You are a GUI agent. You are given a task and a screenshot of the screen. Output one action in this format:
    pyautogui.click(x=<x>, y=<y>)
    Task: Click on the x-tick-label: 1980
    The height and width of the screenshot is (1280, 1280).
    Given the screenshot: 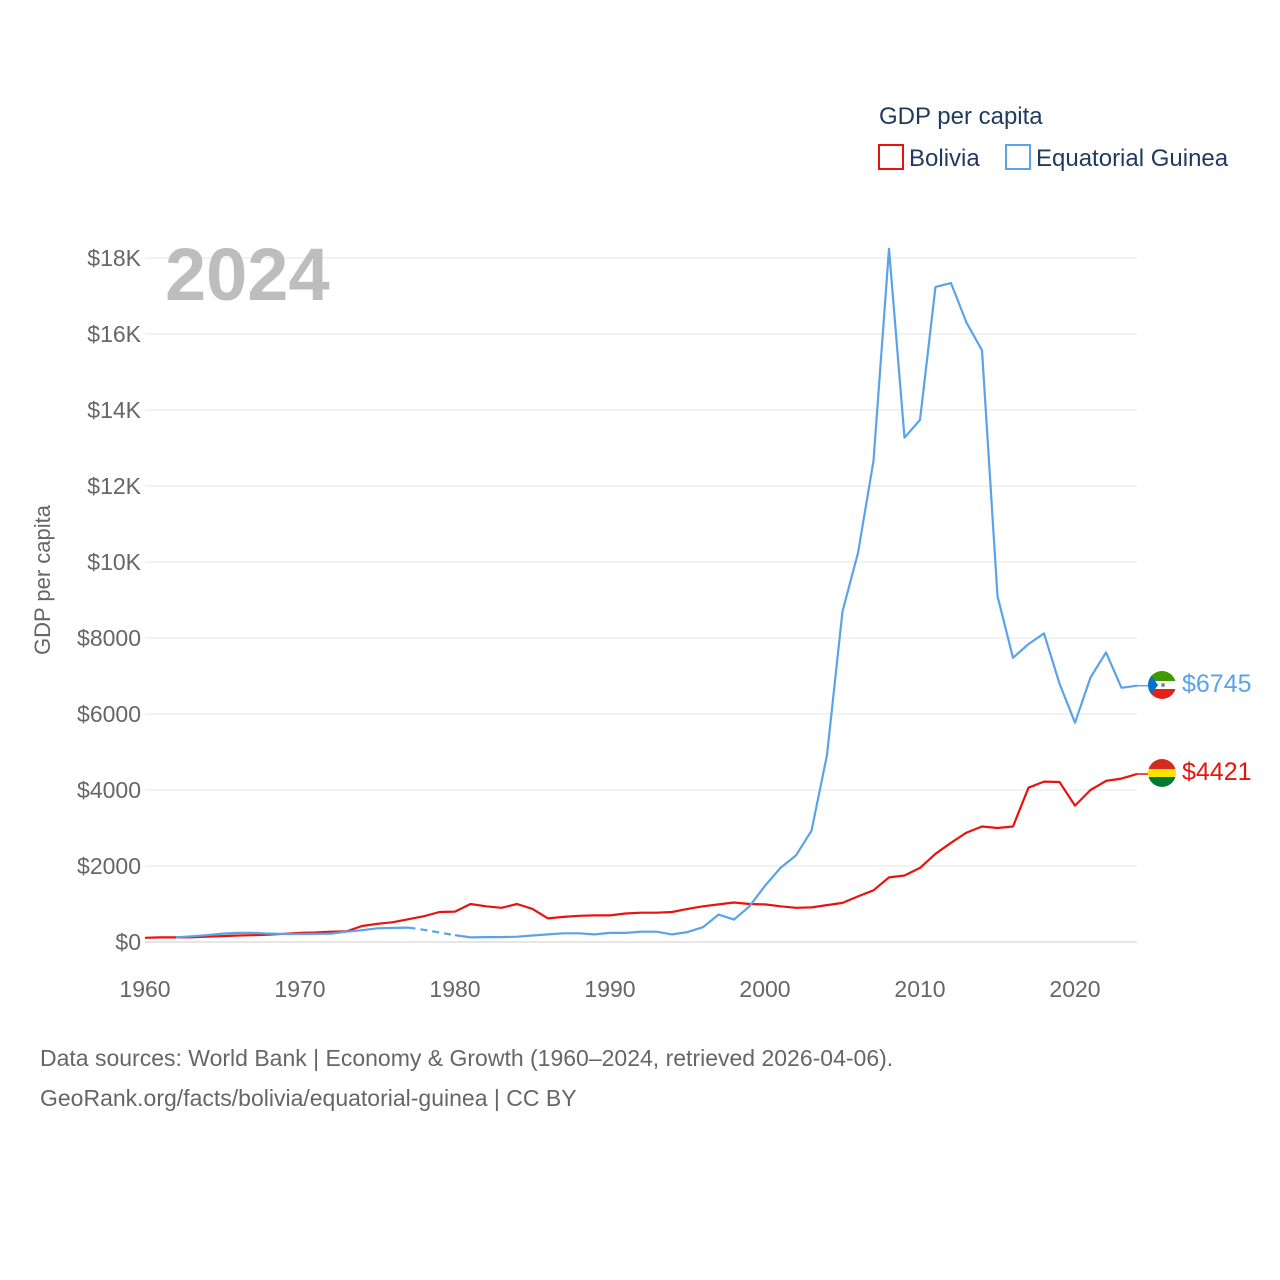 What is the action you would take?
    pyautogui.click(x=454, y=989)
    